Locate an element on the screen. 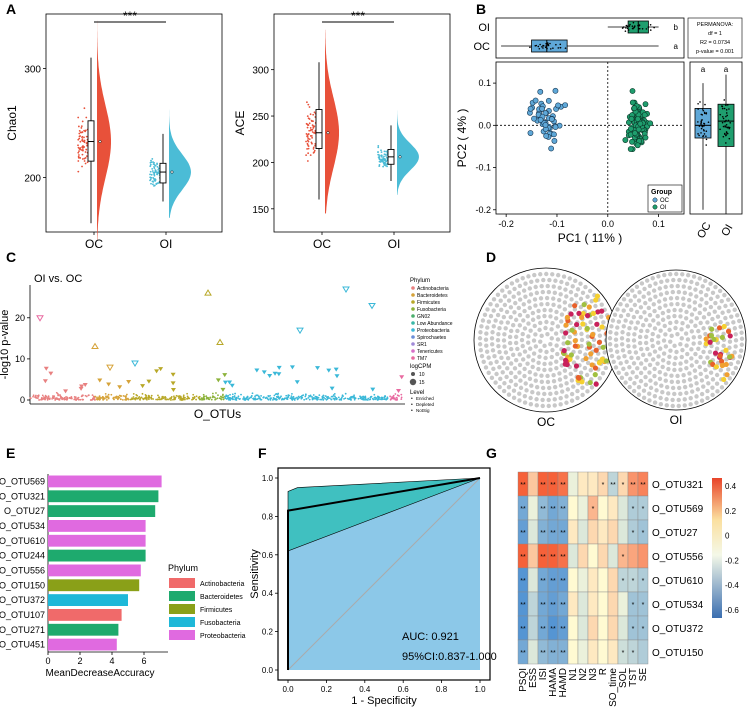  heat-star: ** is located at coordinates (643, 485).